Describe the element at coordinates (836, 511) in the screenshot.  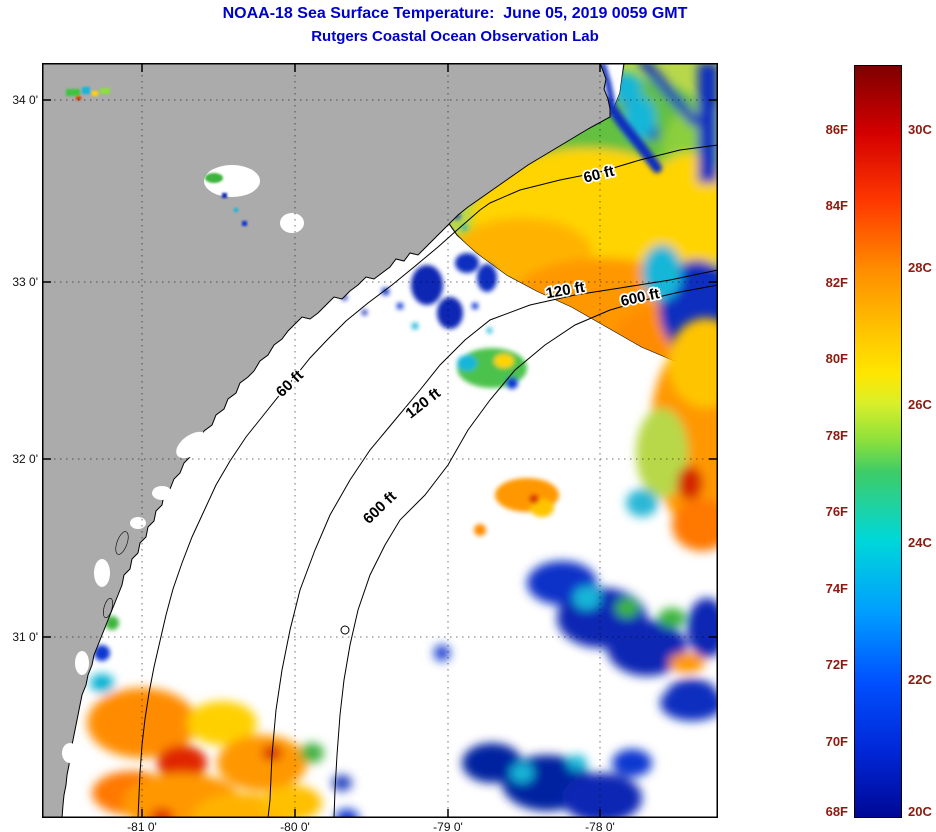
I see `colorbar-label-f: 76F` at that location.